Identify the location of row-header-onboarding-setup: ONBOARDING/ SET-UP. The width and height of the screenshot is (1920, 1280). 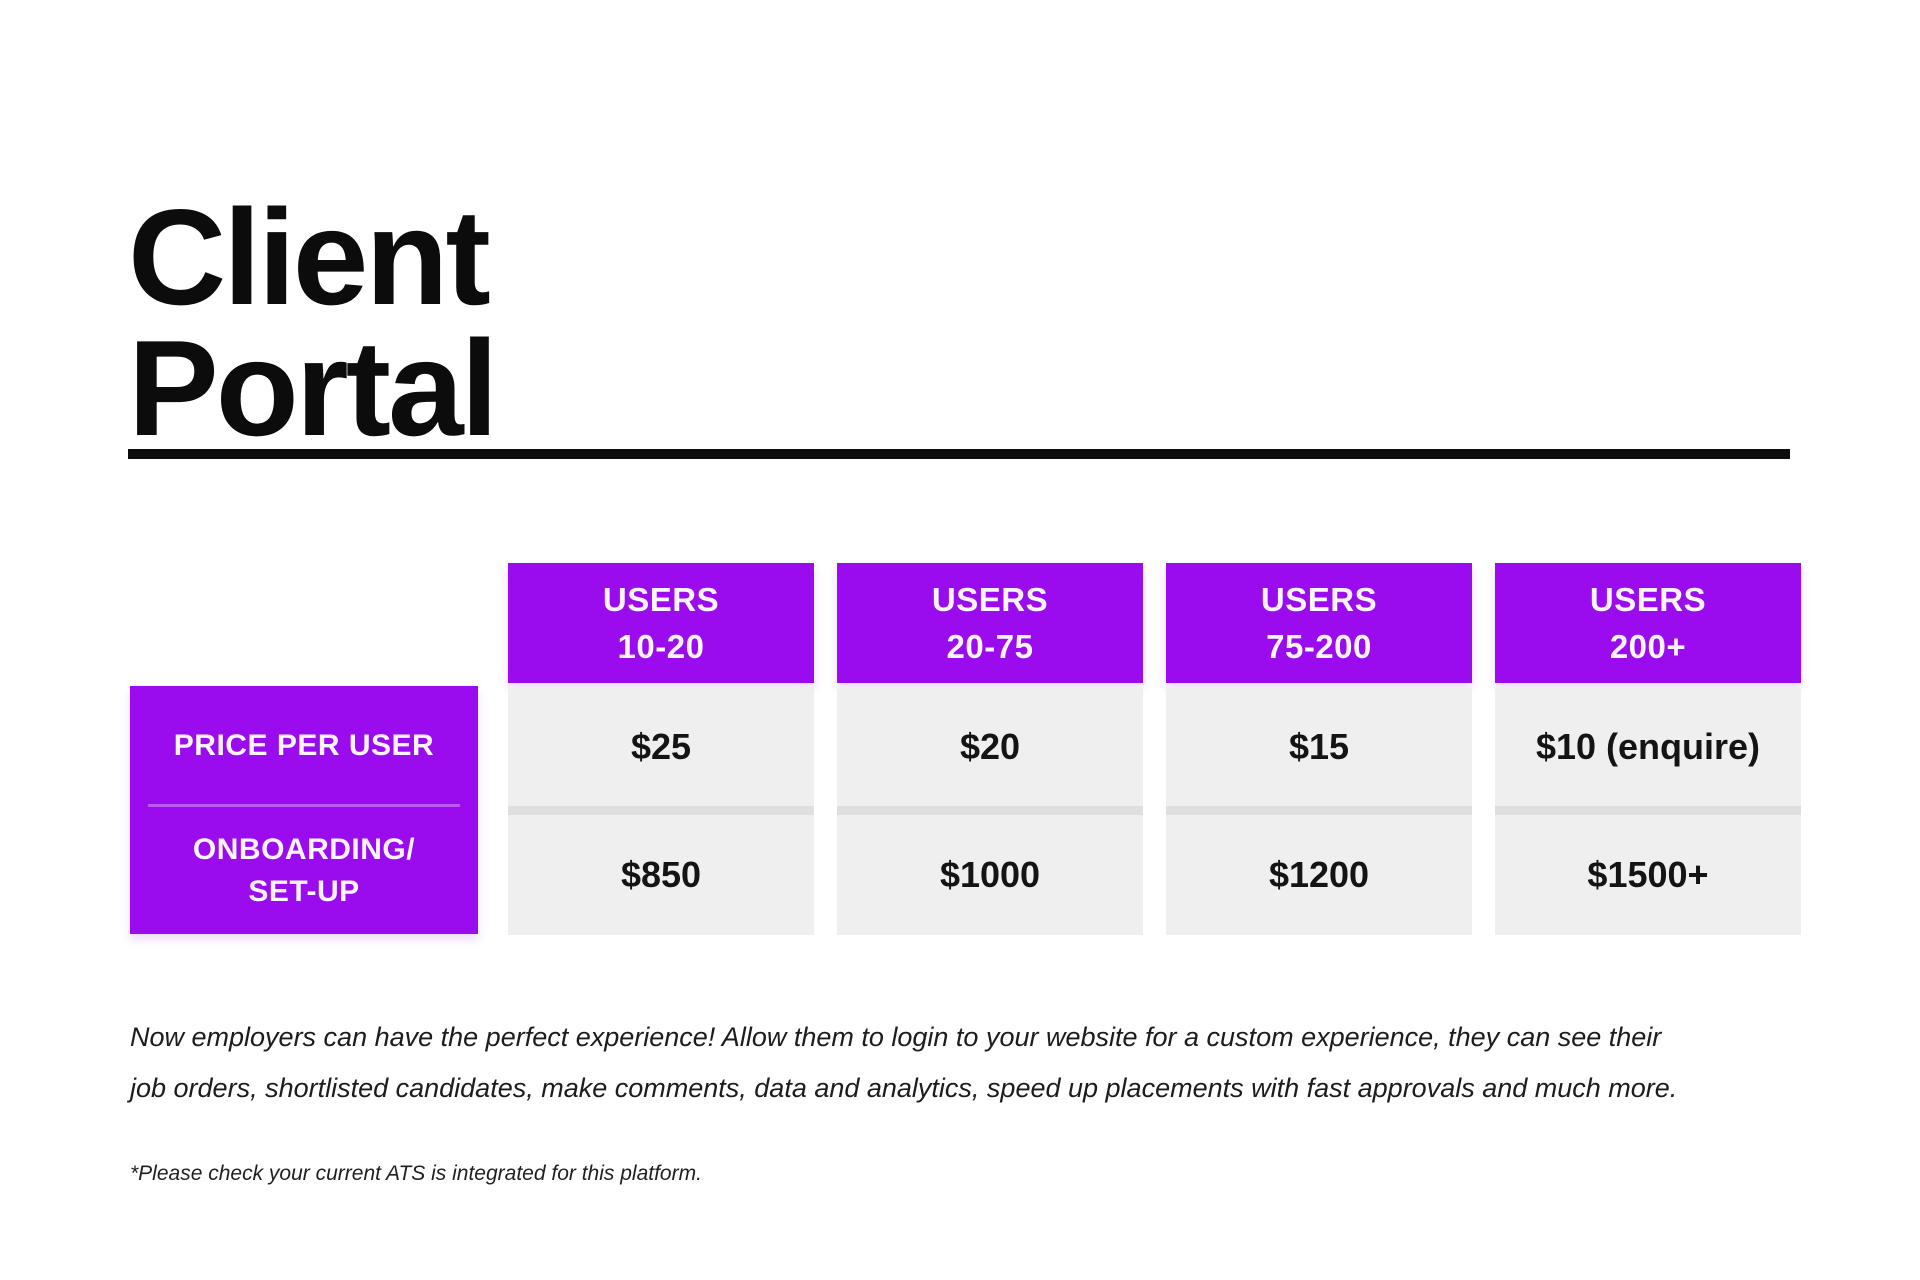
(304, 870).